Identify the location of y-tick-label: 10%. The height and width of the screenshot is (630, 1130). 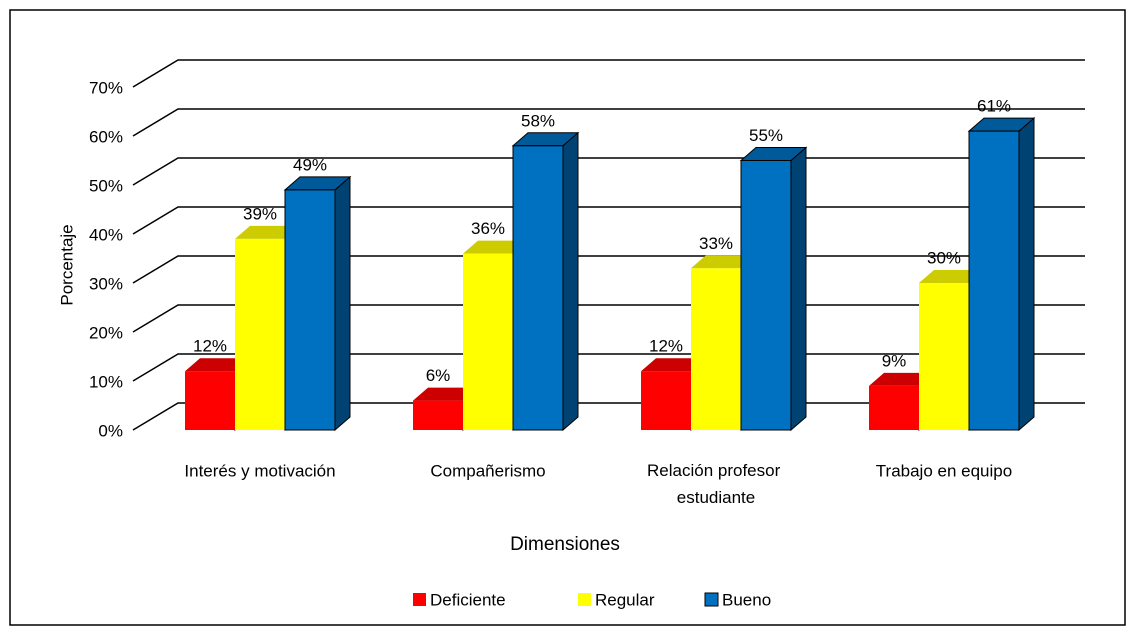
(106, 381).